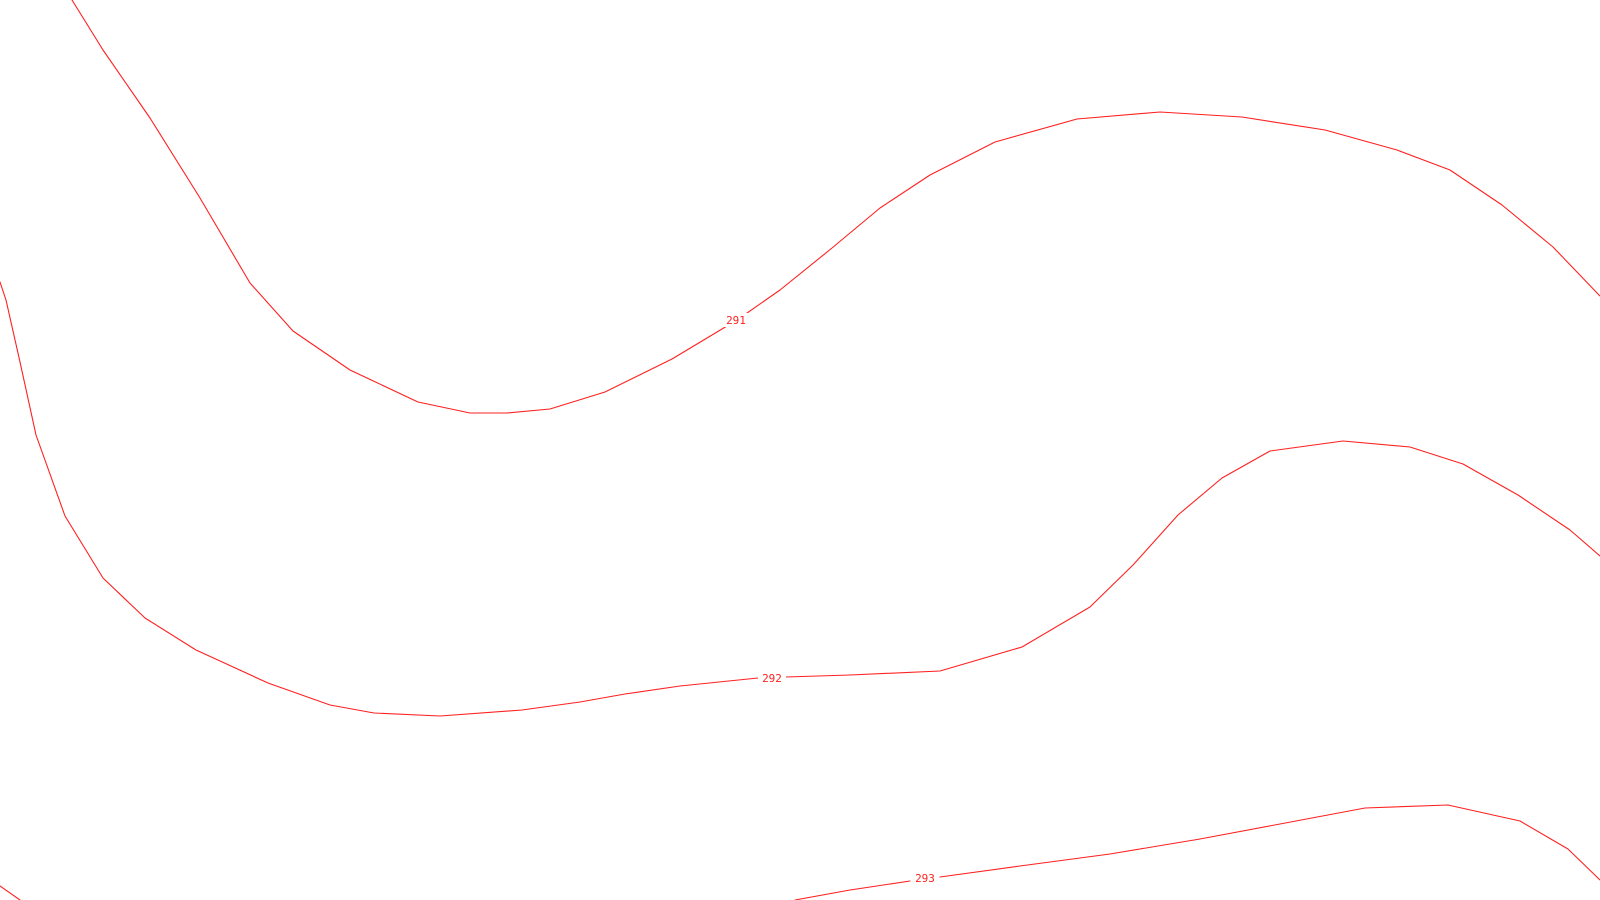 This screenshot has width=1600, height=900. I want to click on contour-label-292: 292, so click(772, 678).